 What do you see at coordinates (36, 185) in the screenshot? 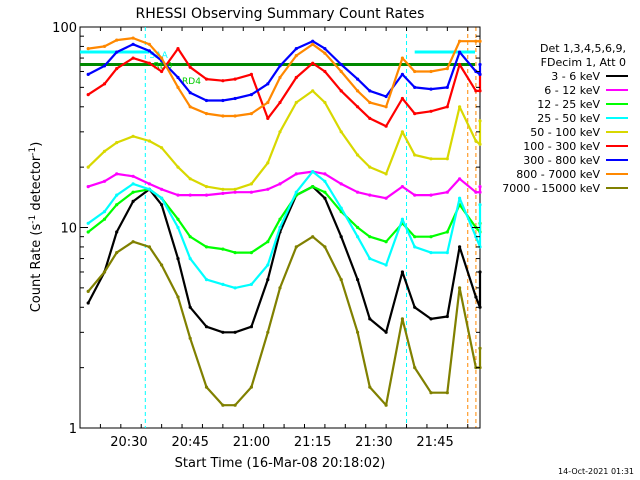
I see `ylabel-mid: detector` at bounding box center [36, 185].